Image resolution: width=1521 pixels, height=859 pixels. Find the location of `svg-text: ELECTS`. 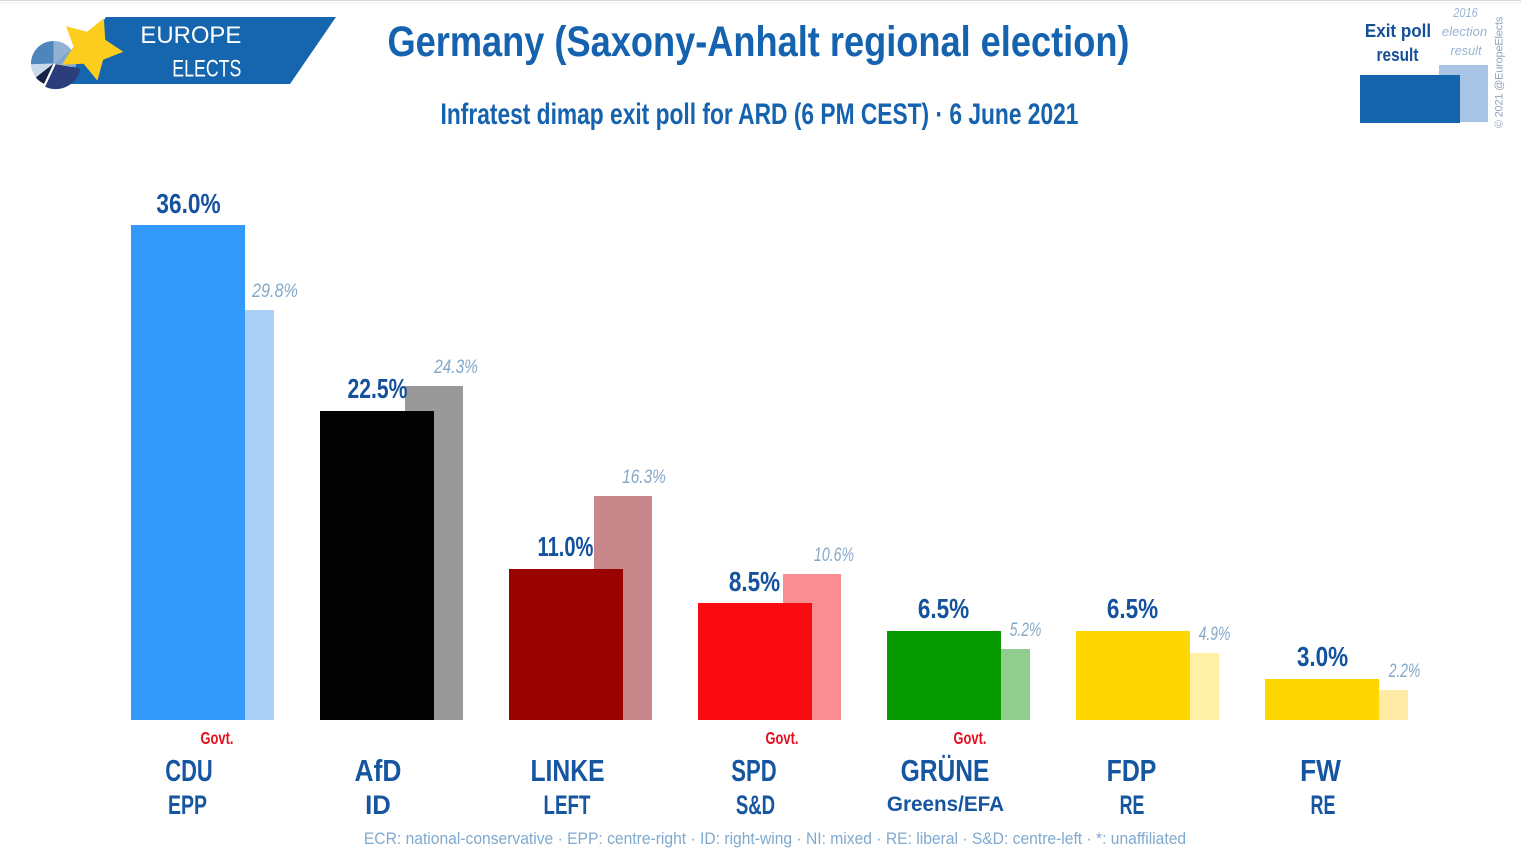

svg-text: ELECTS is located at coordinates (206, 69).